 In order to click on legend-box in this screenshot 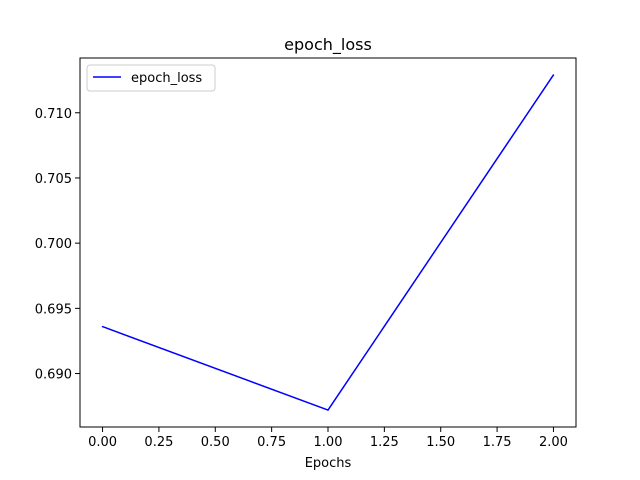, I will do `click(151, 78)`.